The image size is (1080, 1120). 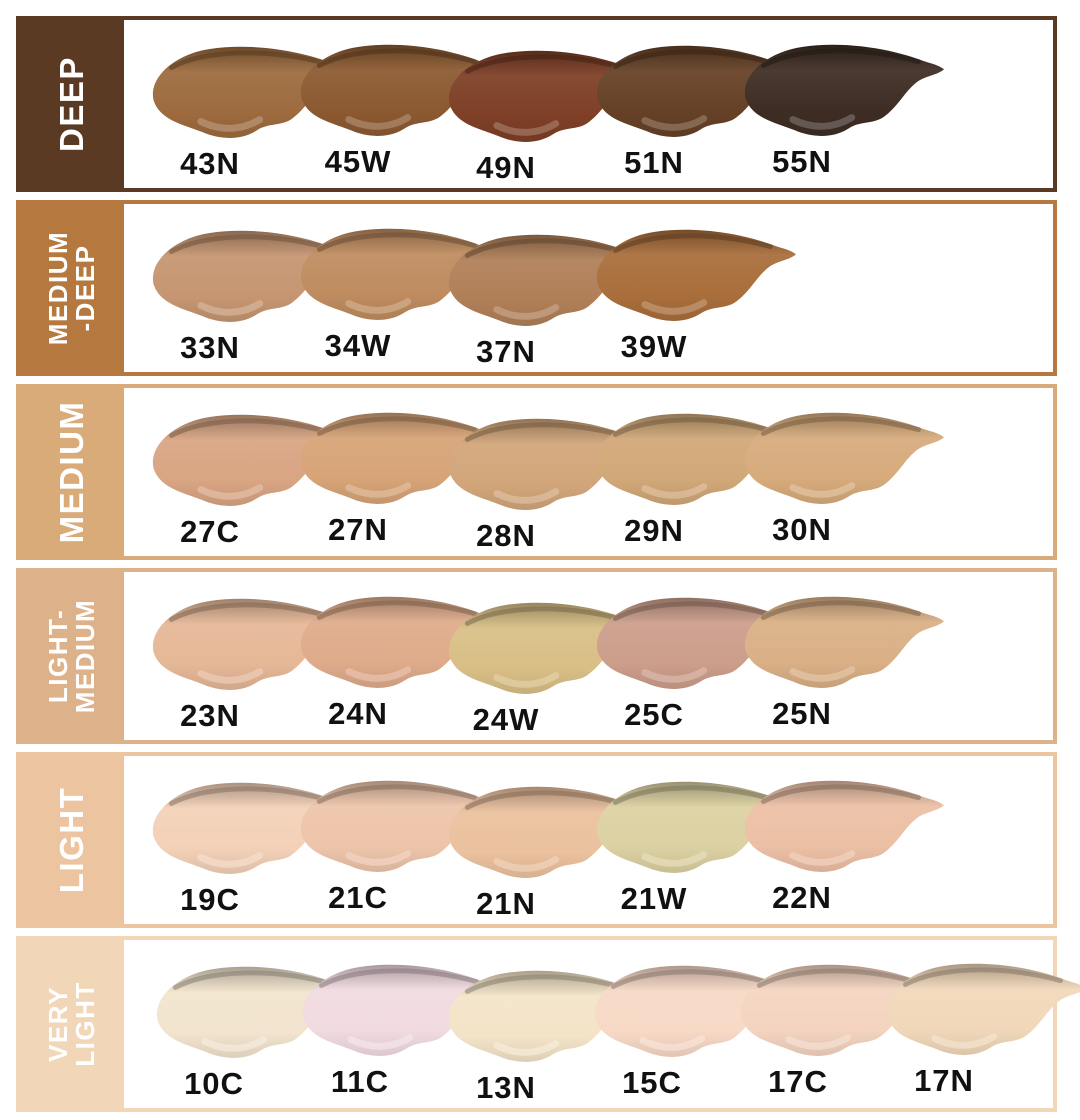 I want to click on swatch-27C: 27C, so click(x=588, y=472).